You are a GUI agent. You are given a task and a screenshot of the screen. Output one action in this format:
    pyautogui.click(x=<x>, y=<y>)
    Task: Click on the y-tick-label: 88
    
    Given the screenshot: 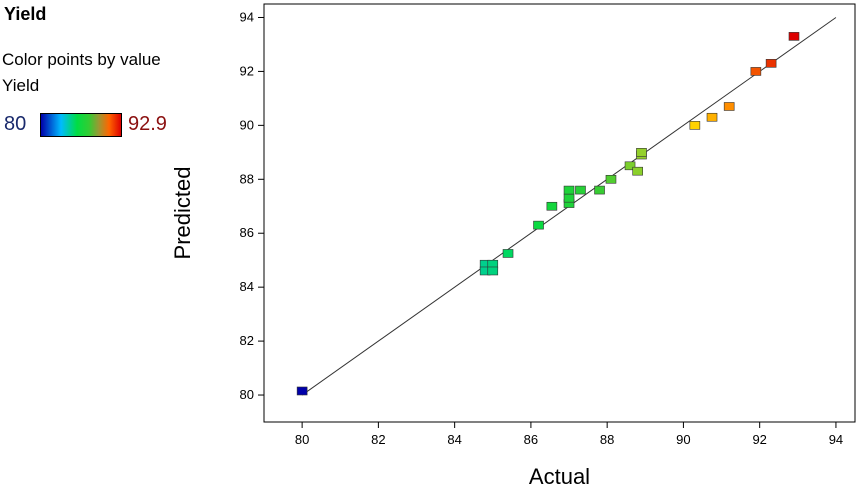 What is the action you would take?
    pyautogui.click(x=247, y=178)
    